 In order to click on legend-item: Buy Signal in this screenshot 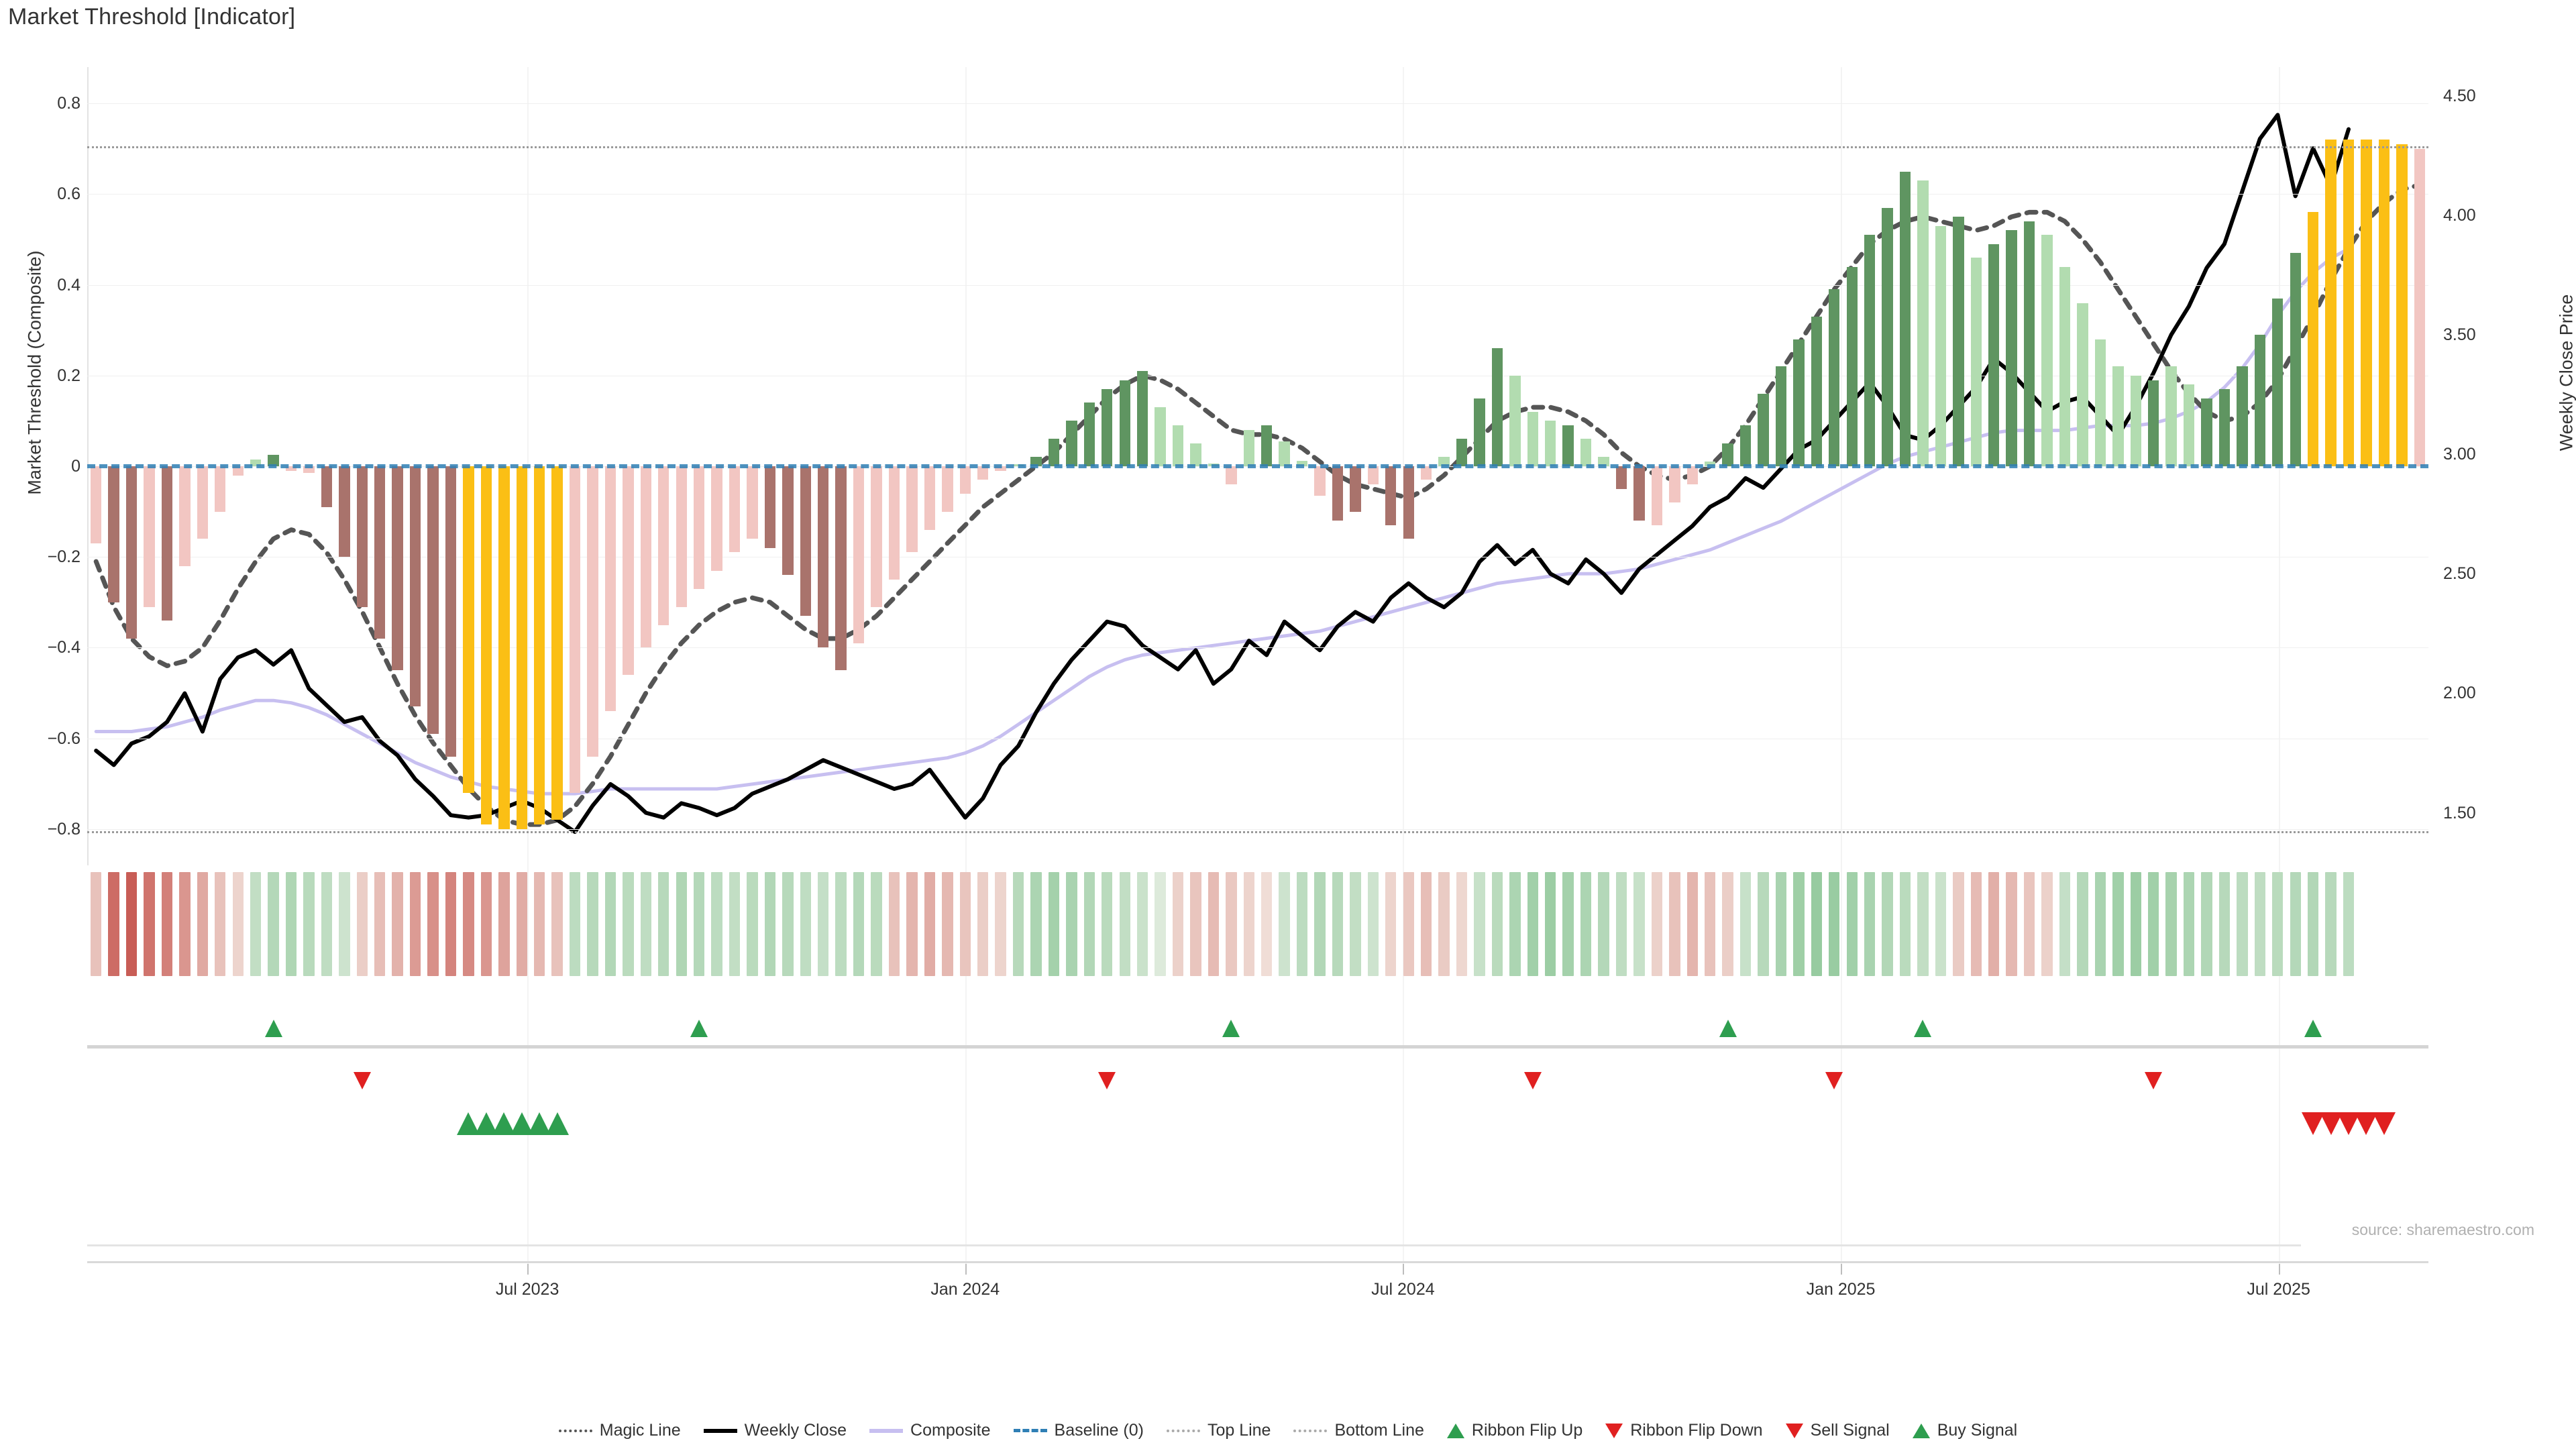, I will do `click(1964, 1430)`.